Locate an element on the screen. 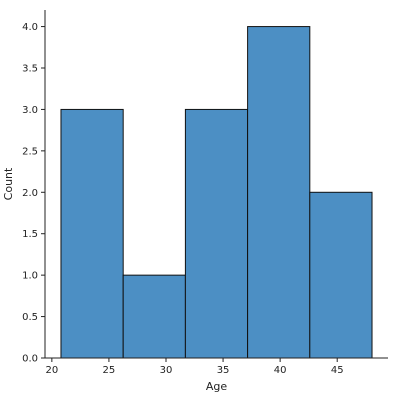  y-tick-label: 2.5 is located at coordinates (30, 151).